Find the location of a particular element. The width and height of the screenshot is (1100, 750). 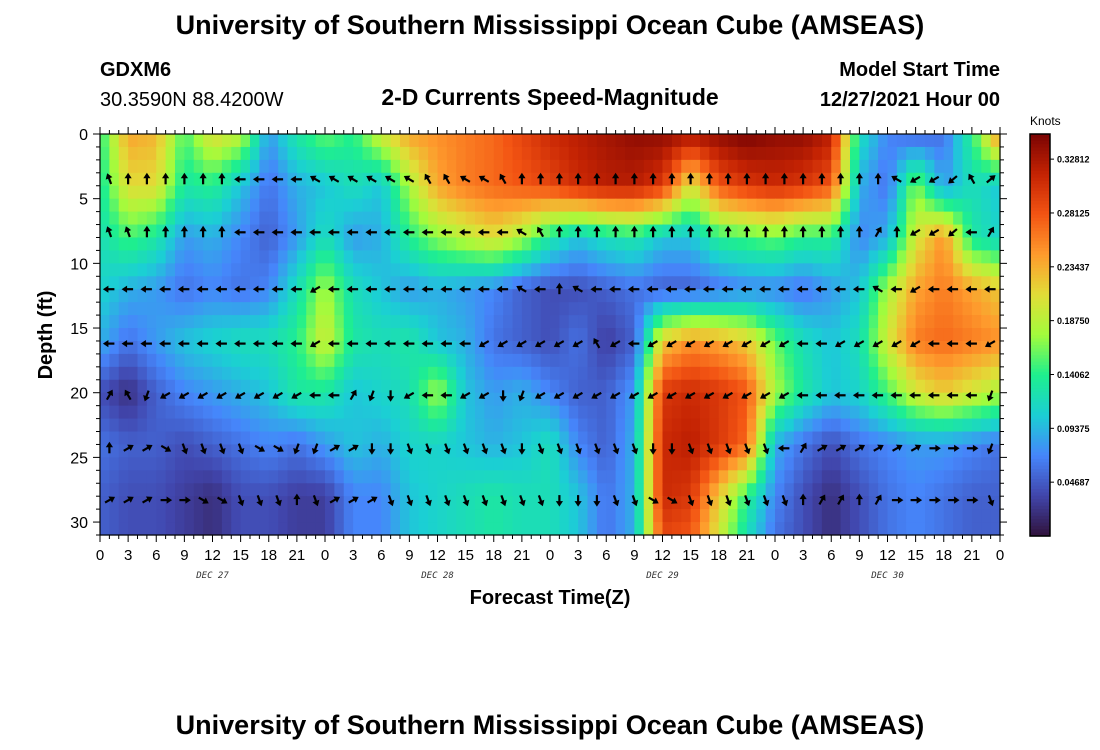

y-tick-label: 30 is located at coordinates (79, 523).